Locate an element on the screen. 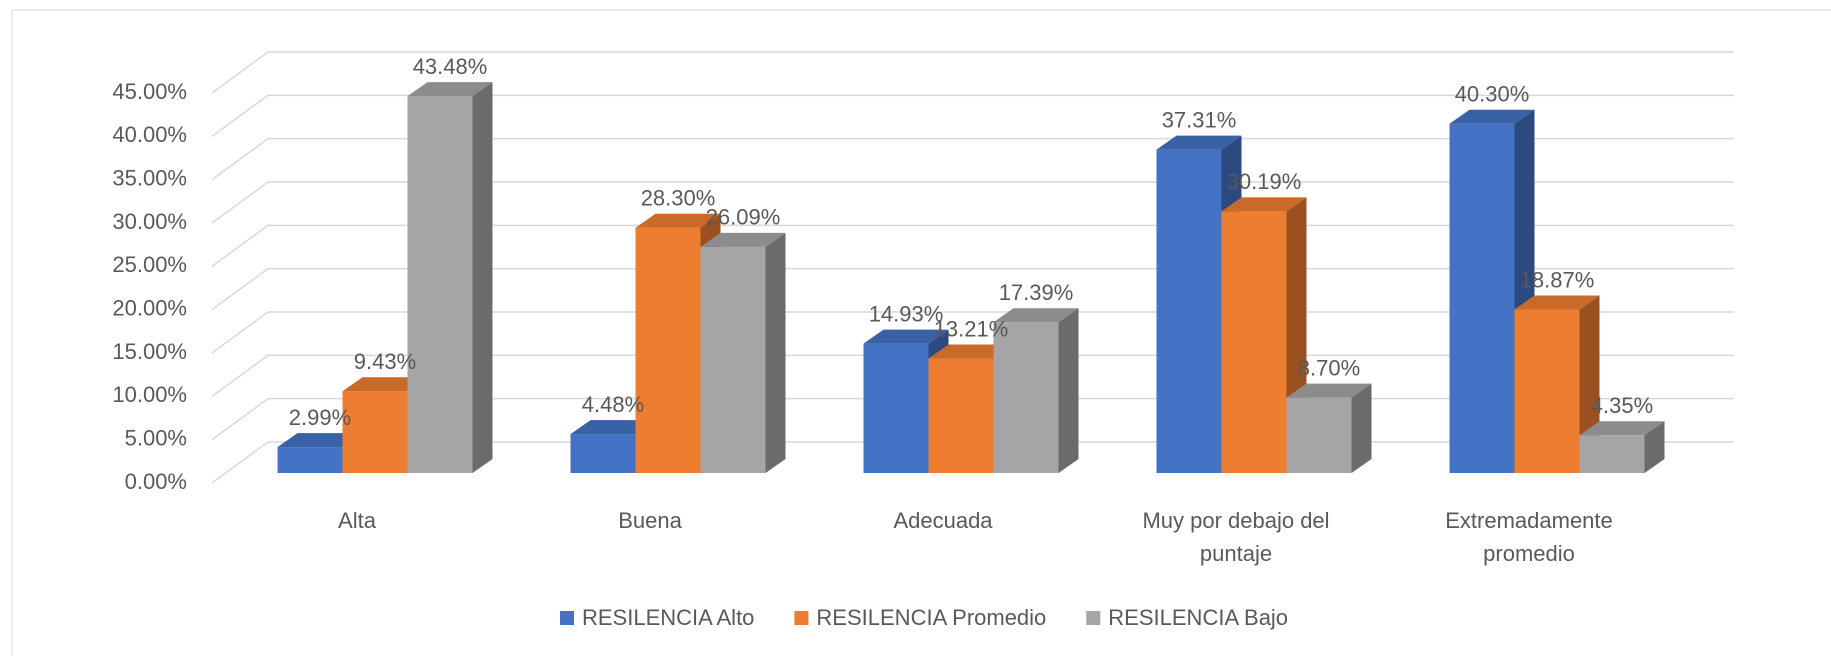 Image resolution: width=1831 pixels, height=656 pixels. x-tick-label: Muy por debajo del puntaje is located at coordinates (1236, 537).